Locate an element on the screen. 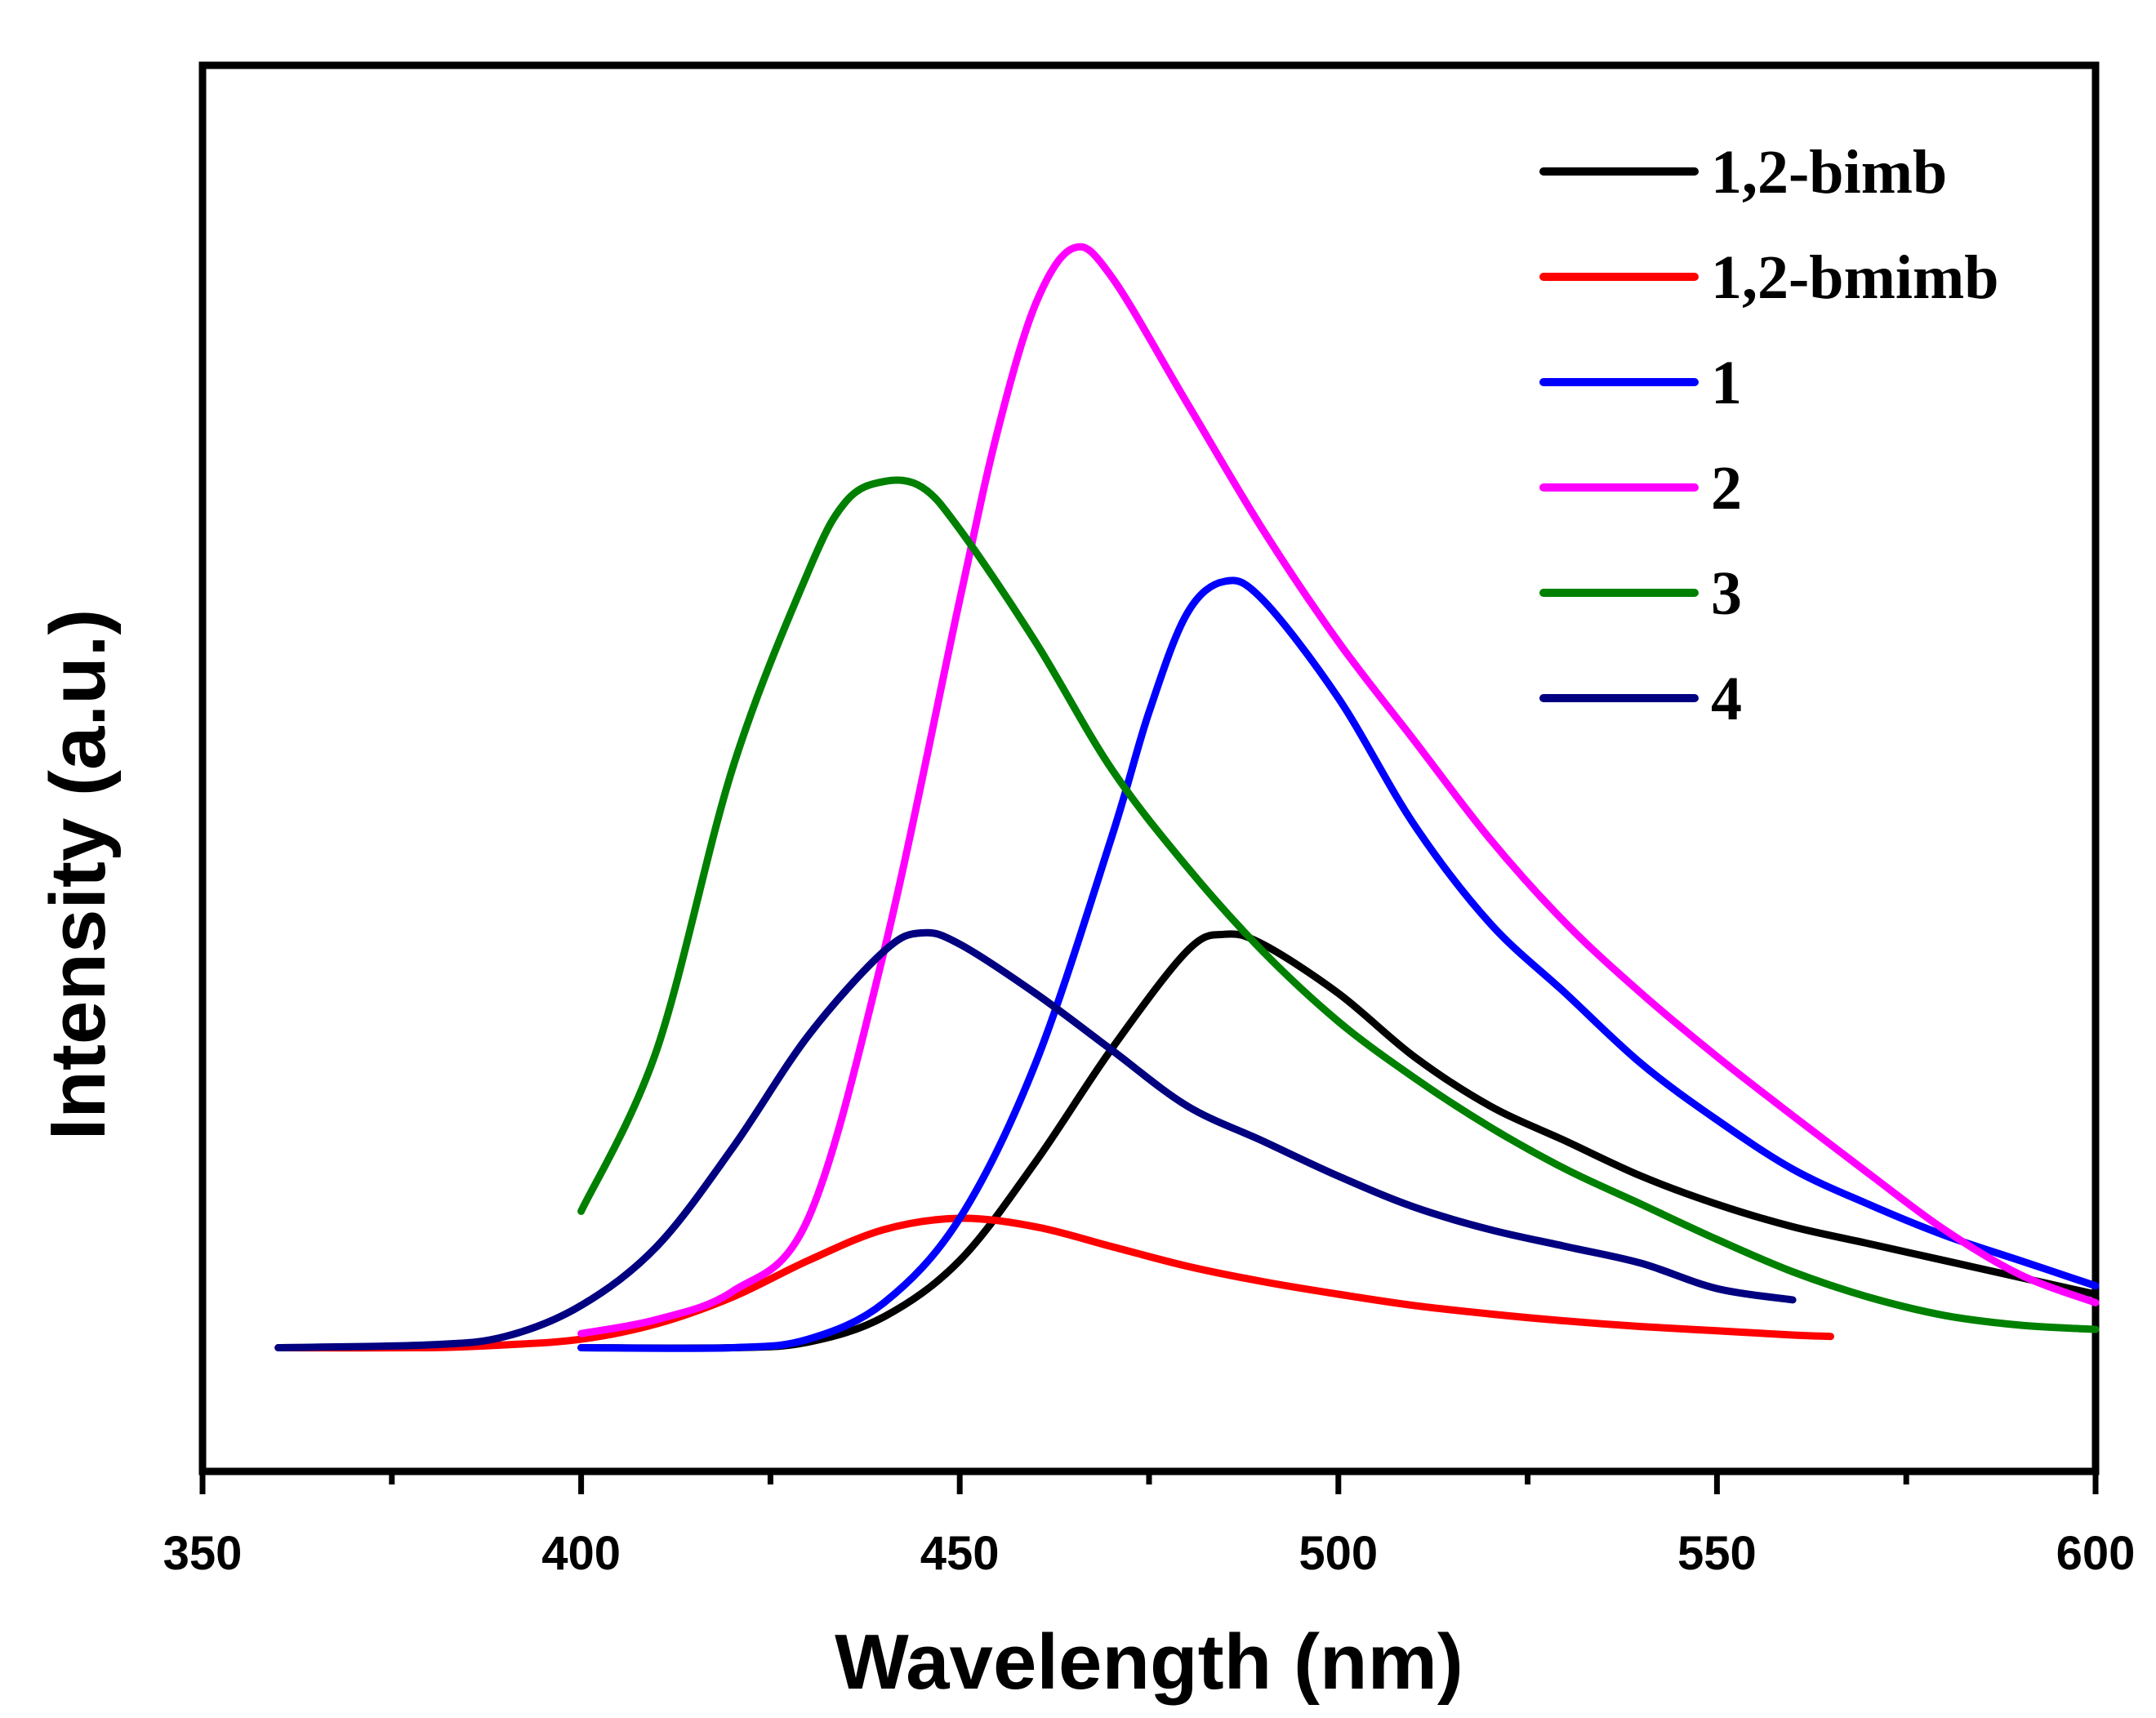 The width and height of the screenshot is (2156, 1718). x-tick-label: 400 is located at coordinates (581, 1553).